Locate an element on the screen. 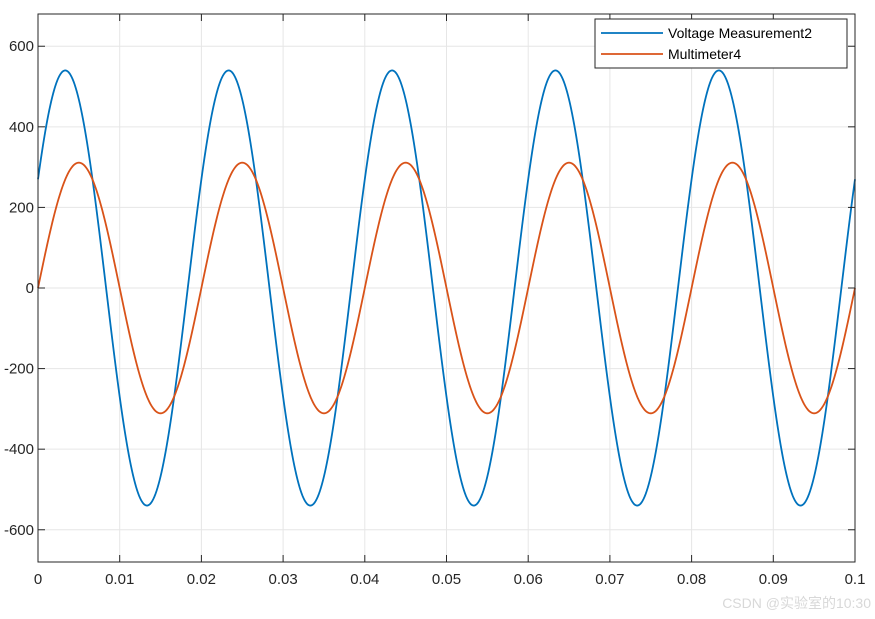 This screenshot has height=619, width=875. legend-box is located at coordinates (721, 43).